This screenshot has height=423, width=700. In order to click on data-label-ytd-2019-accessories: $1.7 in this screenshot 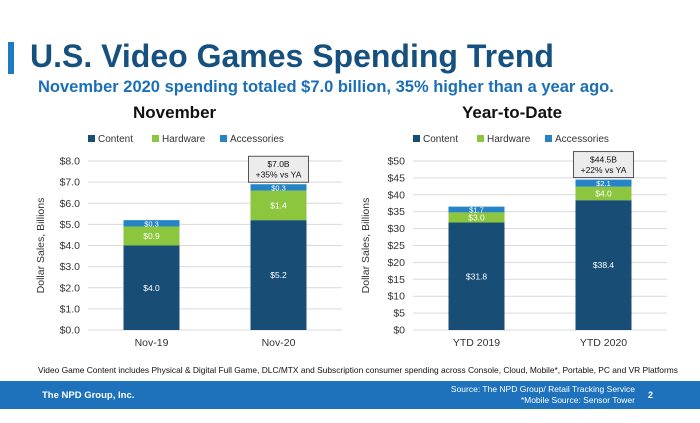, I will do `click(476, 210)`.